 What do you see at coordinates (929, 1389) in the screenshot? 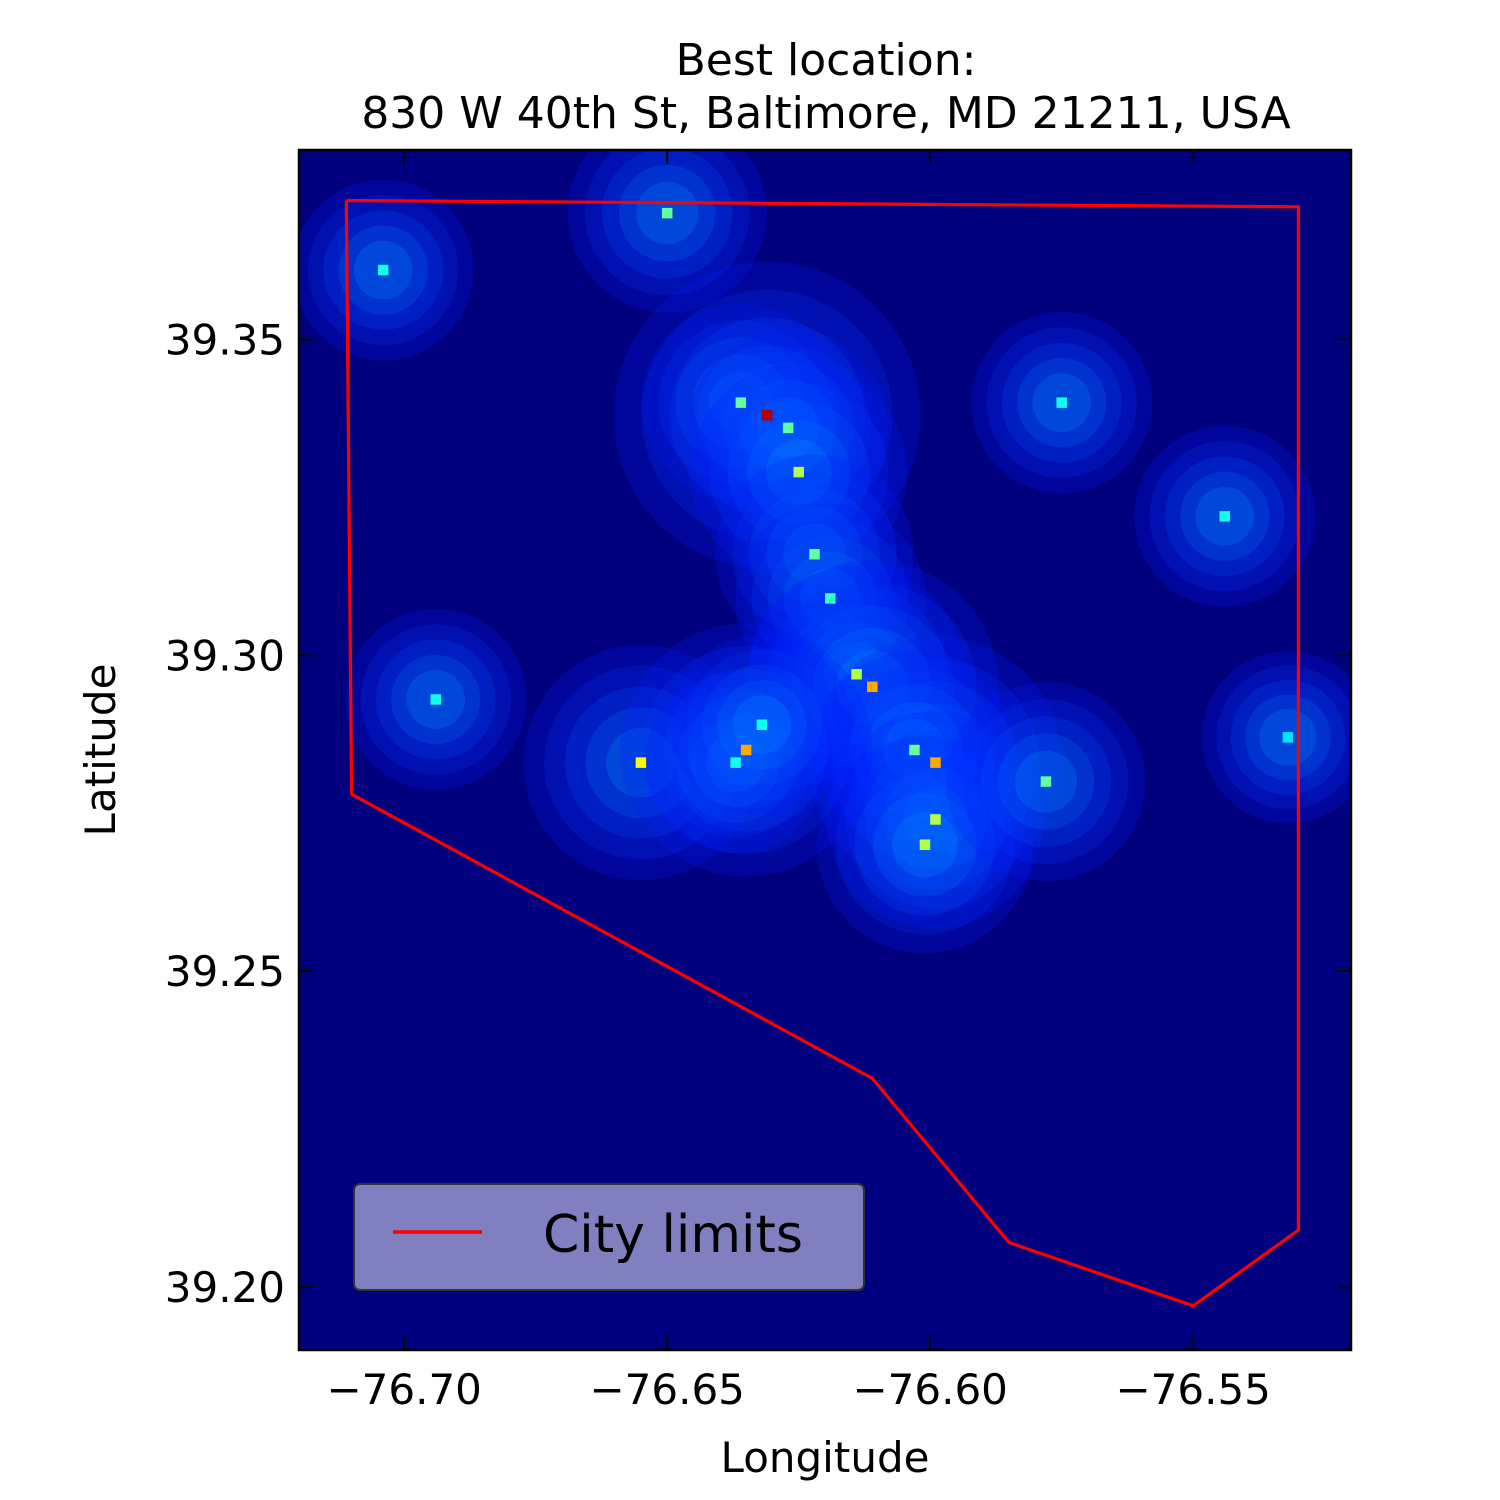
I see `x-tick-label-2: −76.60` at bounding box center [929, 1389].